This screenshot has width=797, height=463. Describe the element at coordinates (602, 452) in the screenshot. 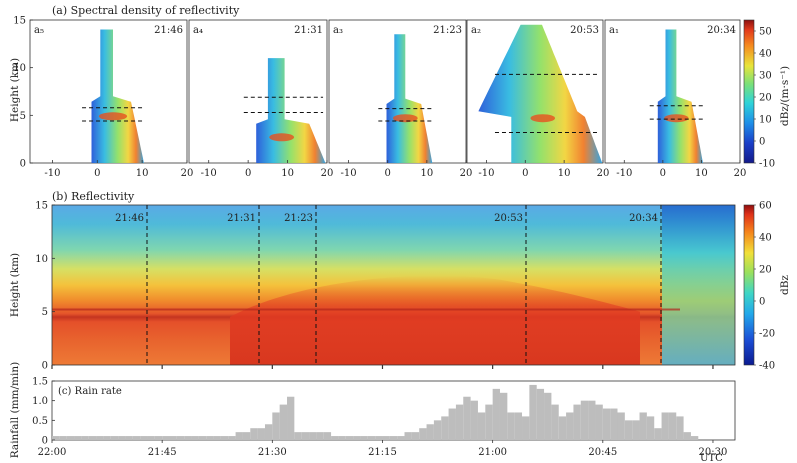

I see `x-tick-label: 20:45` at that location.